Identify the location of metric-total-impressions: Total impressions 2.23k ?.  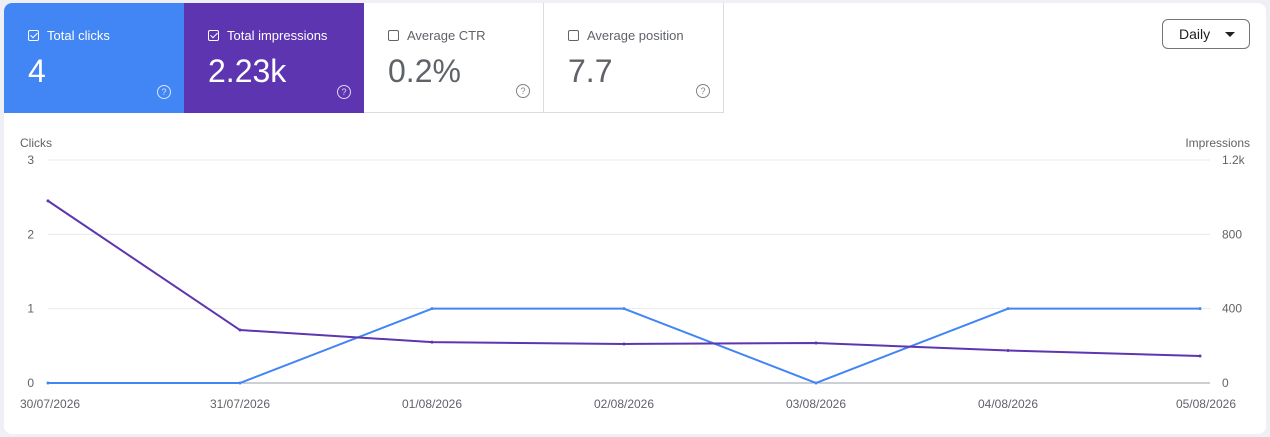
(274, 58).